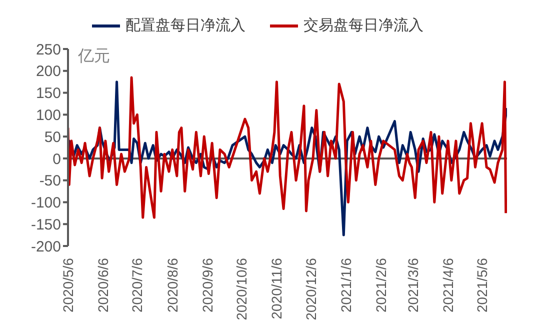  Describe the element at coordinates (276, 289) in the screenshot. I see `x-tick-label: 2020/11/6` at that location.